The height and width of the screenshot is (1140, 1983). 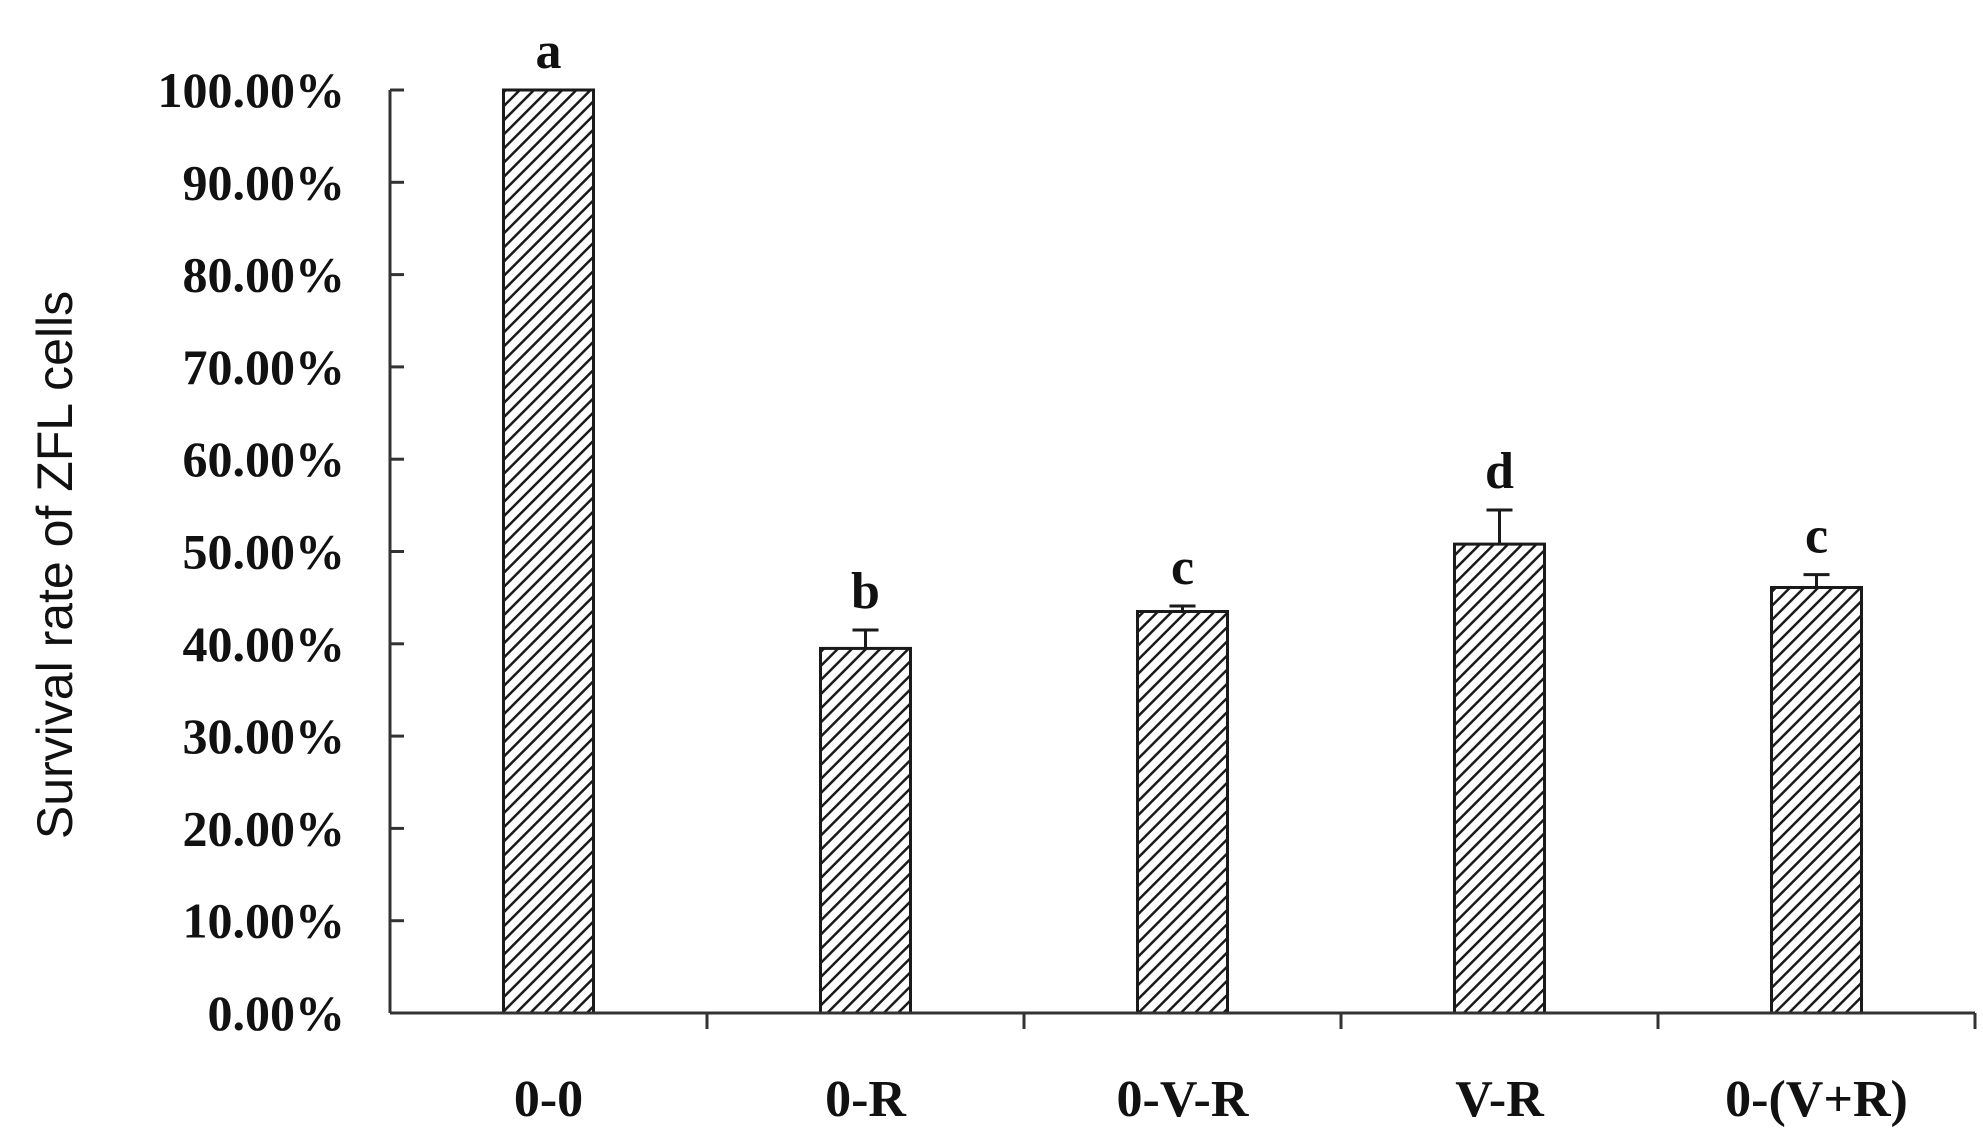 I want to click on significance-label-0-(V+R): c, so click(x=1816, y=536).